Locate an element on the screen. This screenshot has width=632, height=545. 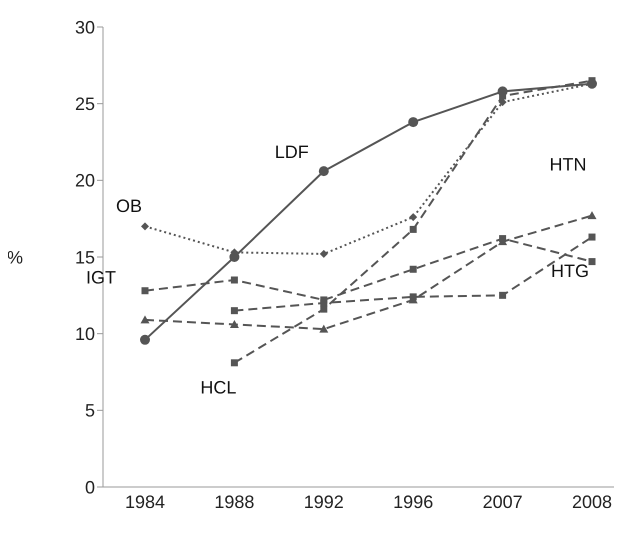
y-tick-label: 15 is located at coordinates (84, 257).